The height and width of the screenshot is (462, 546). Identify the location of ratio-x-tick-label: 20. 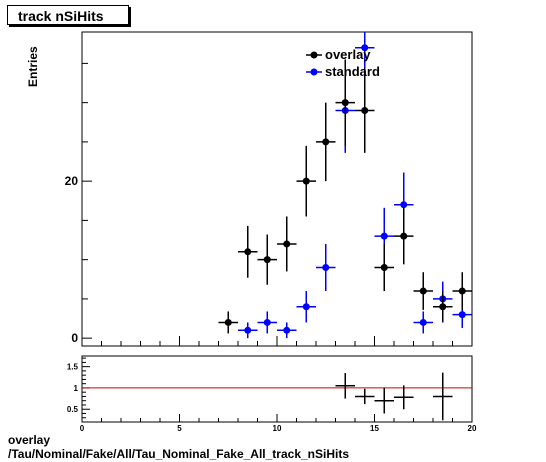
(472, 428).